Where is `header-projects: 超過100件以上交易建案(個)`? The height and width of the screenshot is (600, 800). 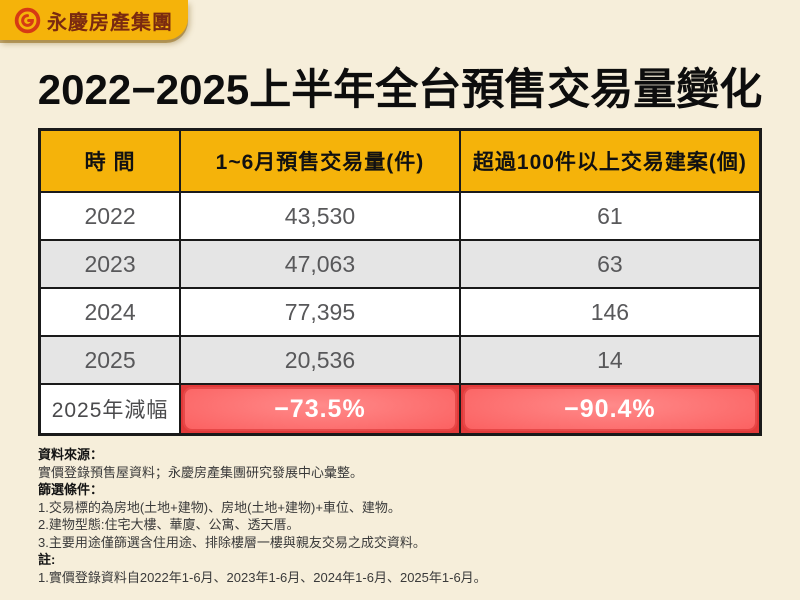 header-projects: 超過100件以上交易建案(個) is located at coordinates (610, 160).